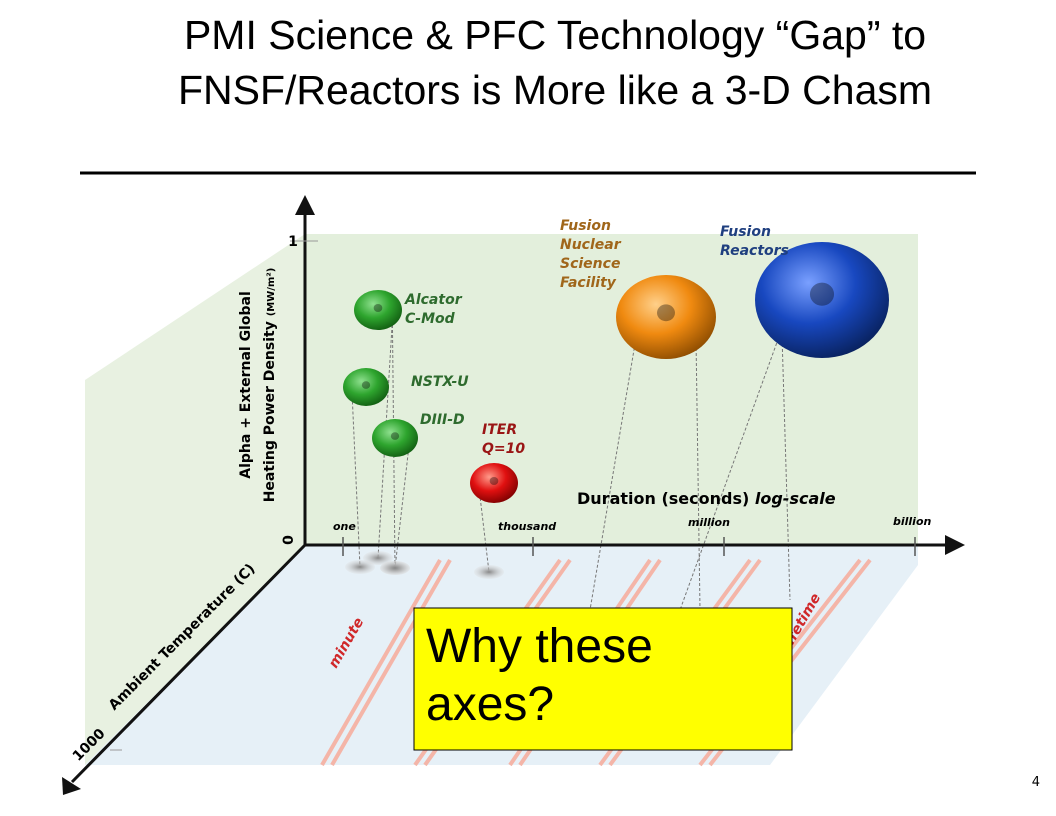 The height and width of the screenshot is (816, 1056). Describe the element at coordinates (629, 546) in the screenshot. I see `x-ticks` at that location.